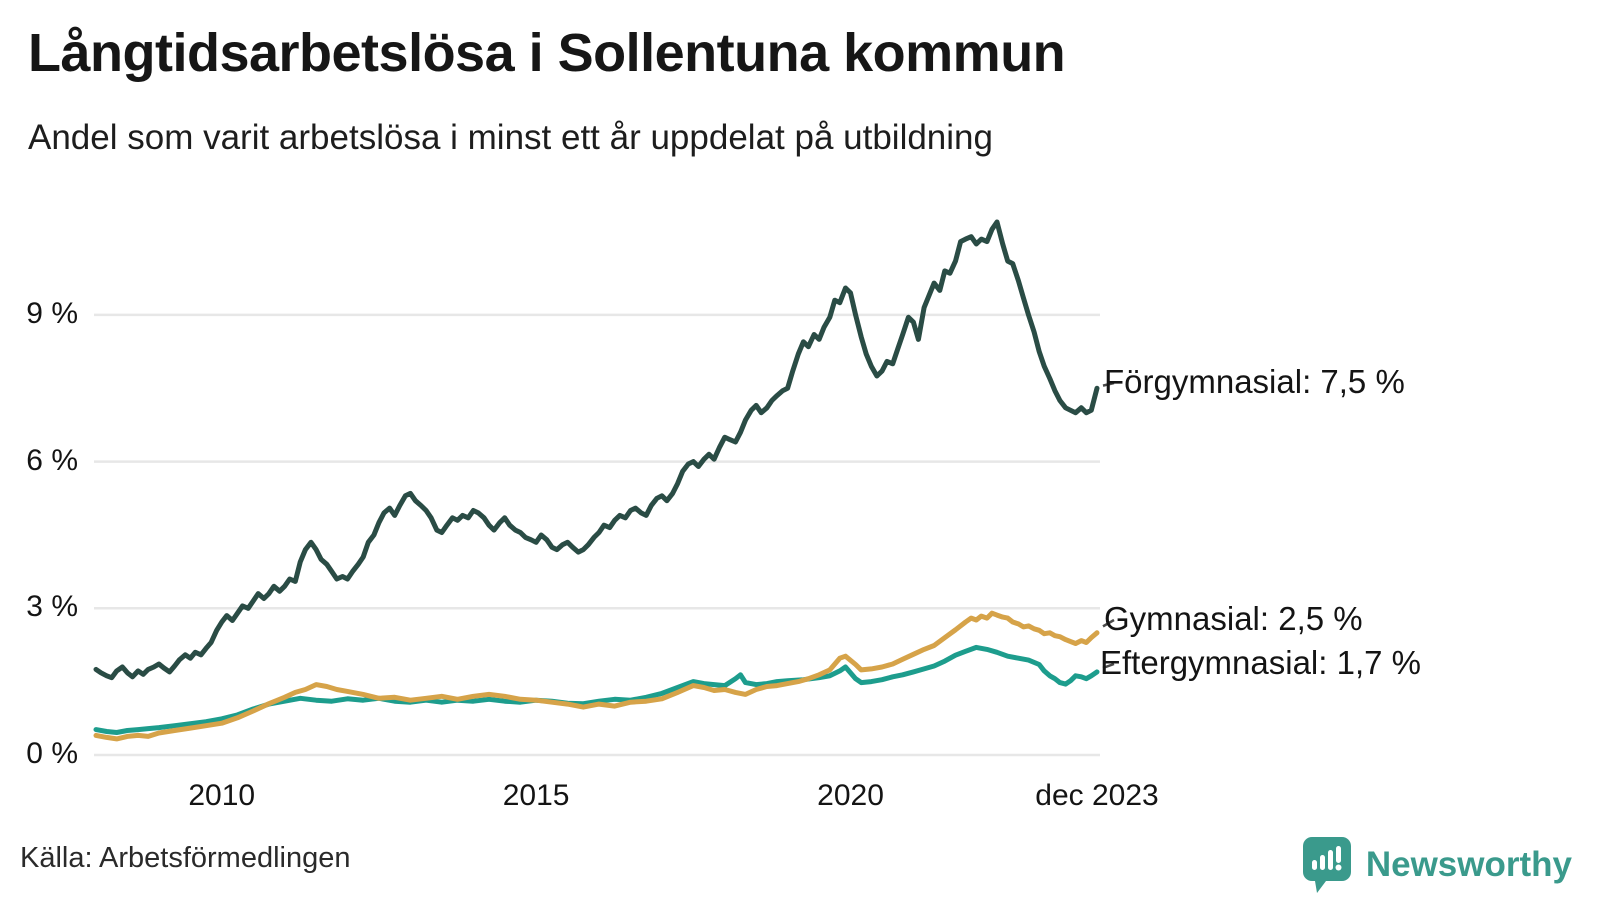  Describe the element at coordinates (52, 313) in the screenshot. I see `y-tick-label: 9 %` at that location.